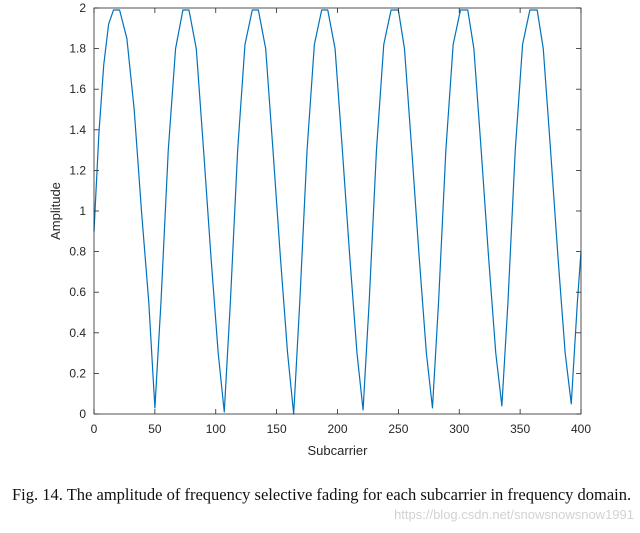 The height and width of the screenshot is (533, 640). I want to click on y-axis-title: Amplitude, so click(55, 211).